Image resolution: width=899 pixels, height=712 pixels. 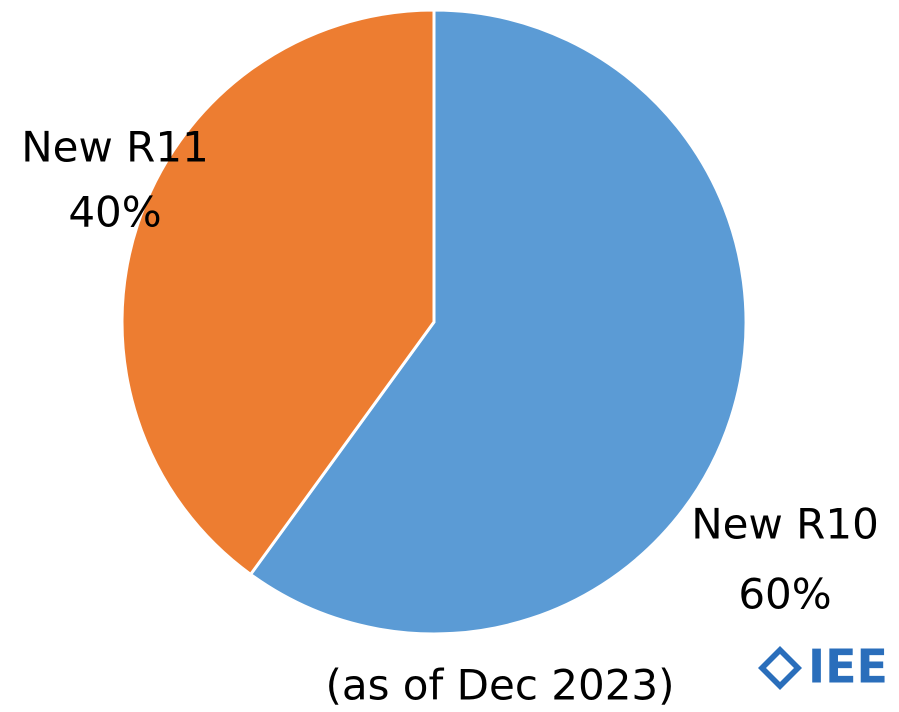 What do you see at coordinates (785, 524) in the screenshot?
I see `category-label: New R10` at bounding box center [785, 524].